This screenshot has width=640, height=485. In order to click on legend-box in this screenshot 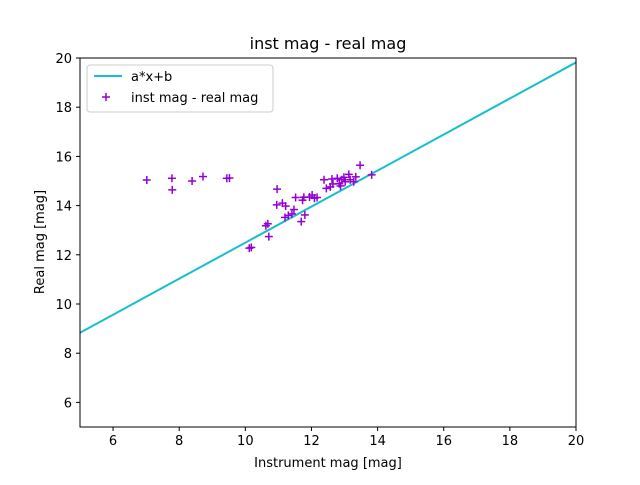, I will do `click(180, 88)`.